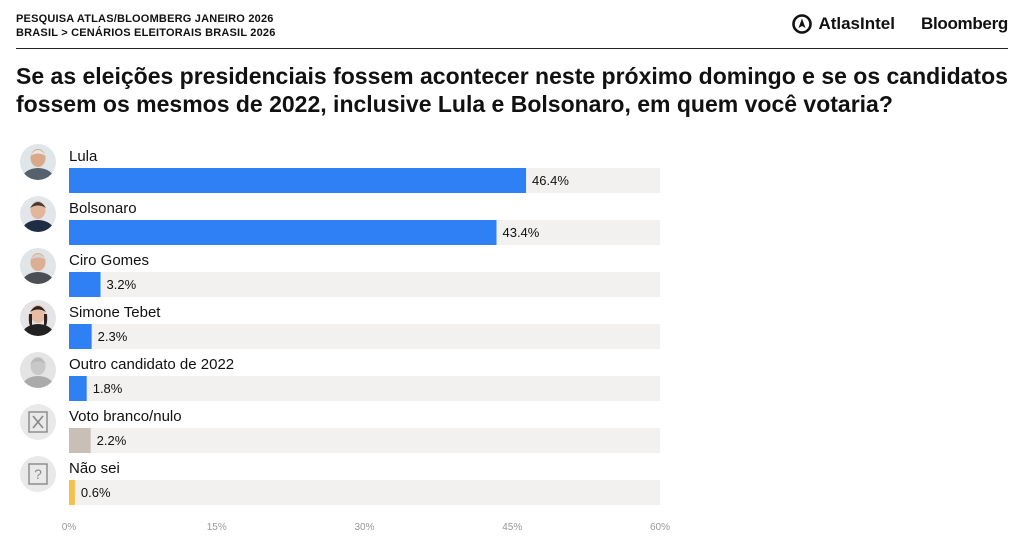 This screenshot has width=1024, height=541. I want to click on x-tick-label: 15%, so click(217, 527).